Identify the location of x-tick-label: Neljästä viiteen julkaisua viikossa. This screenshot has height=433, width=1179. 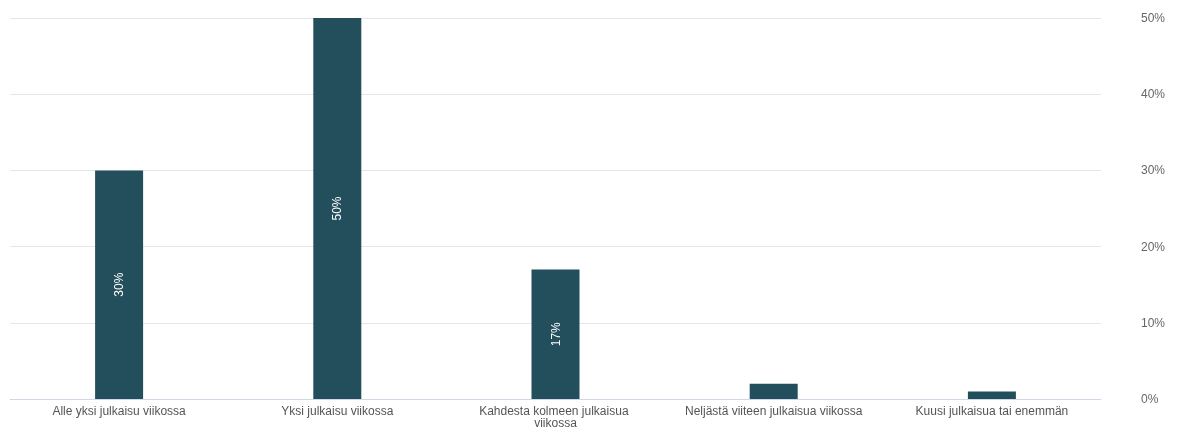
(773, 411).